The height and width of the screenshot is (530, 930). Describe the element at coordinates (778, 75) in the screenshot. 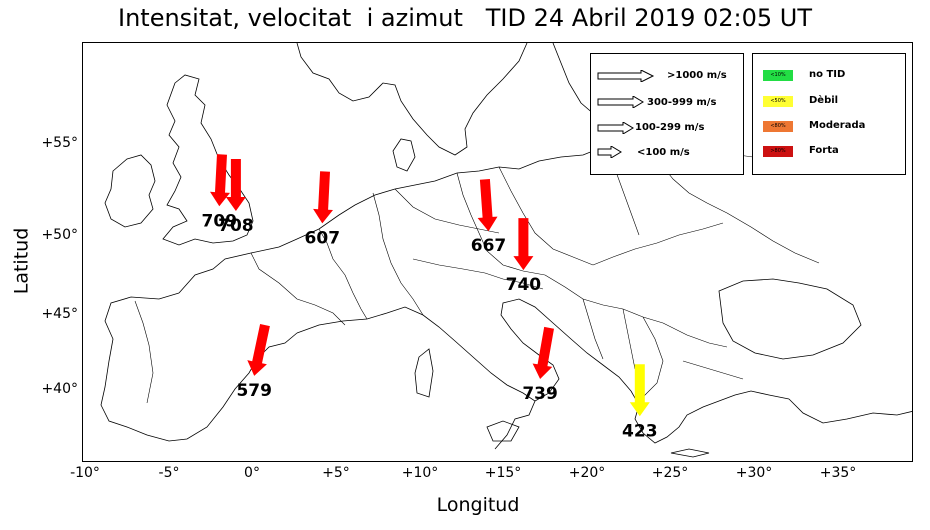

I see `intensity-swatch-no-tid: <10%` at that location.